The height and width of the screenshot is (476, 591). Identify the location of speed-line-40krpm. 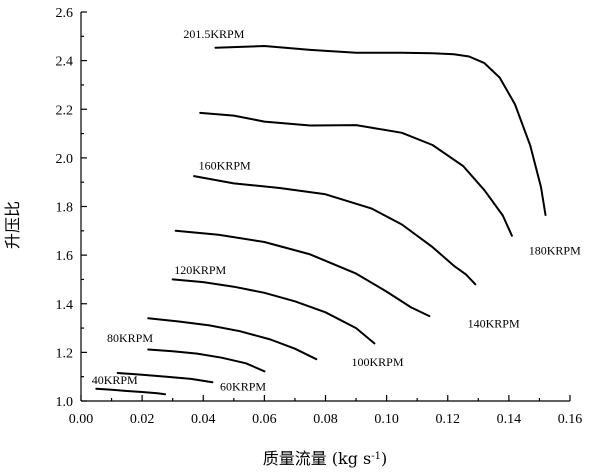
(130, 391).